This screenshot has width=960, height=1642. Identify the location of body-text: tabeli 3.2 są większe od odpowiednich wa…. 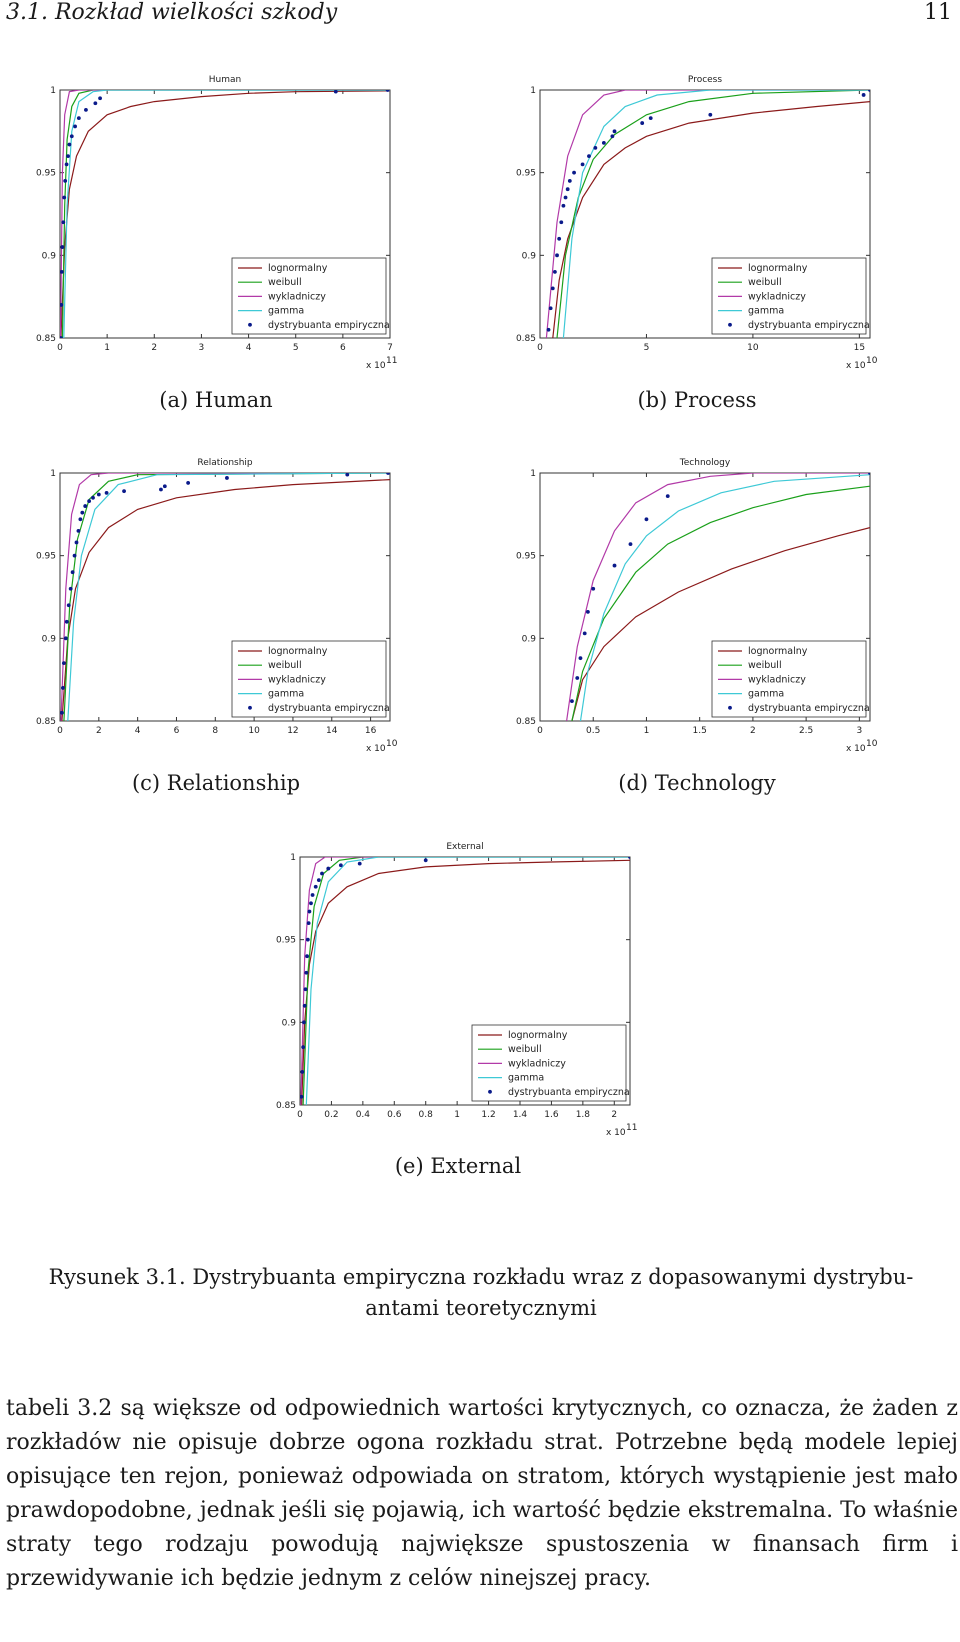
(482, 1494).